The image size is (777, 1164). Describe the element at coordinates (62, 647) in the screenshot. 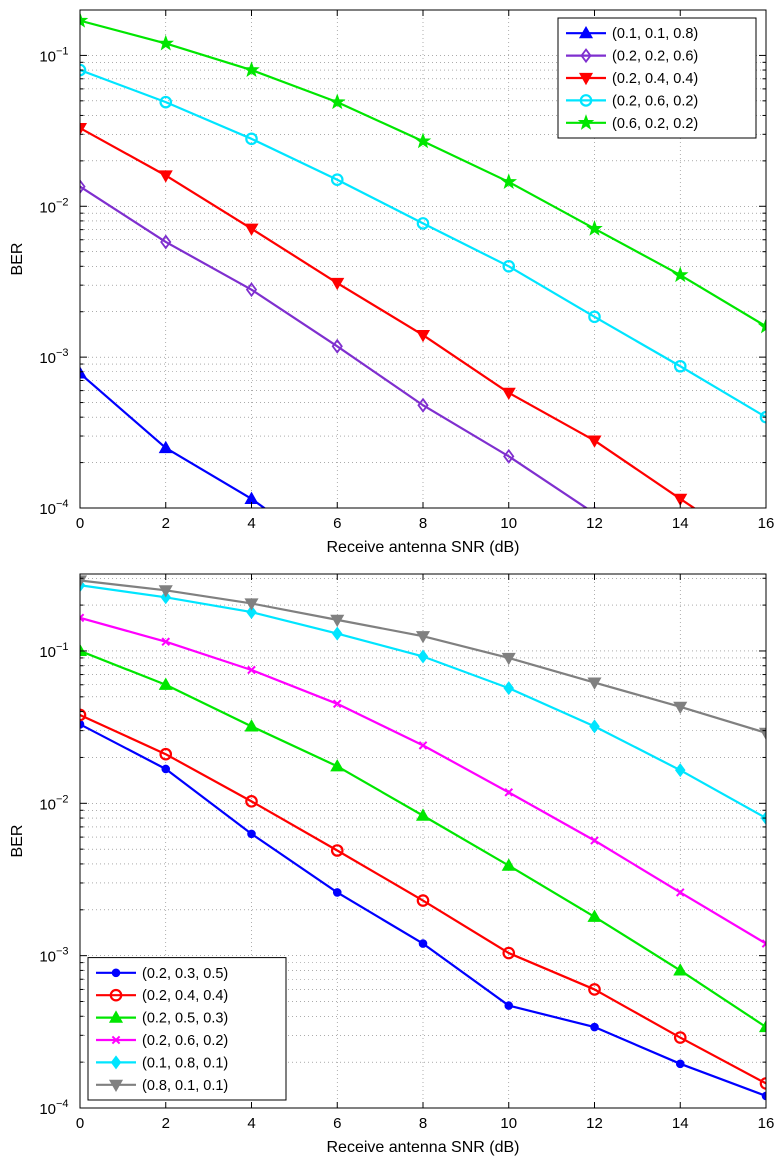

I see `y-tick-exponent: −1` at that location.